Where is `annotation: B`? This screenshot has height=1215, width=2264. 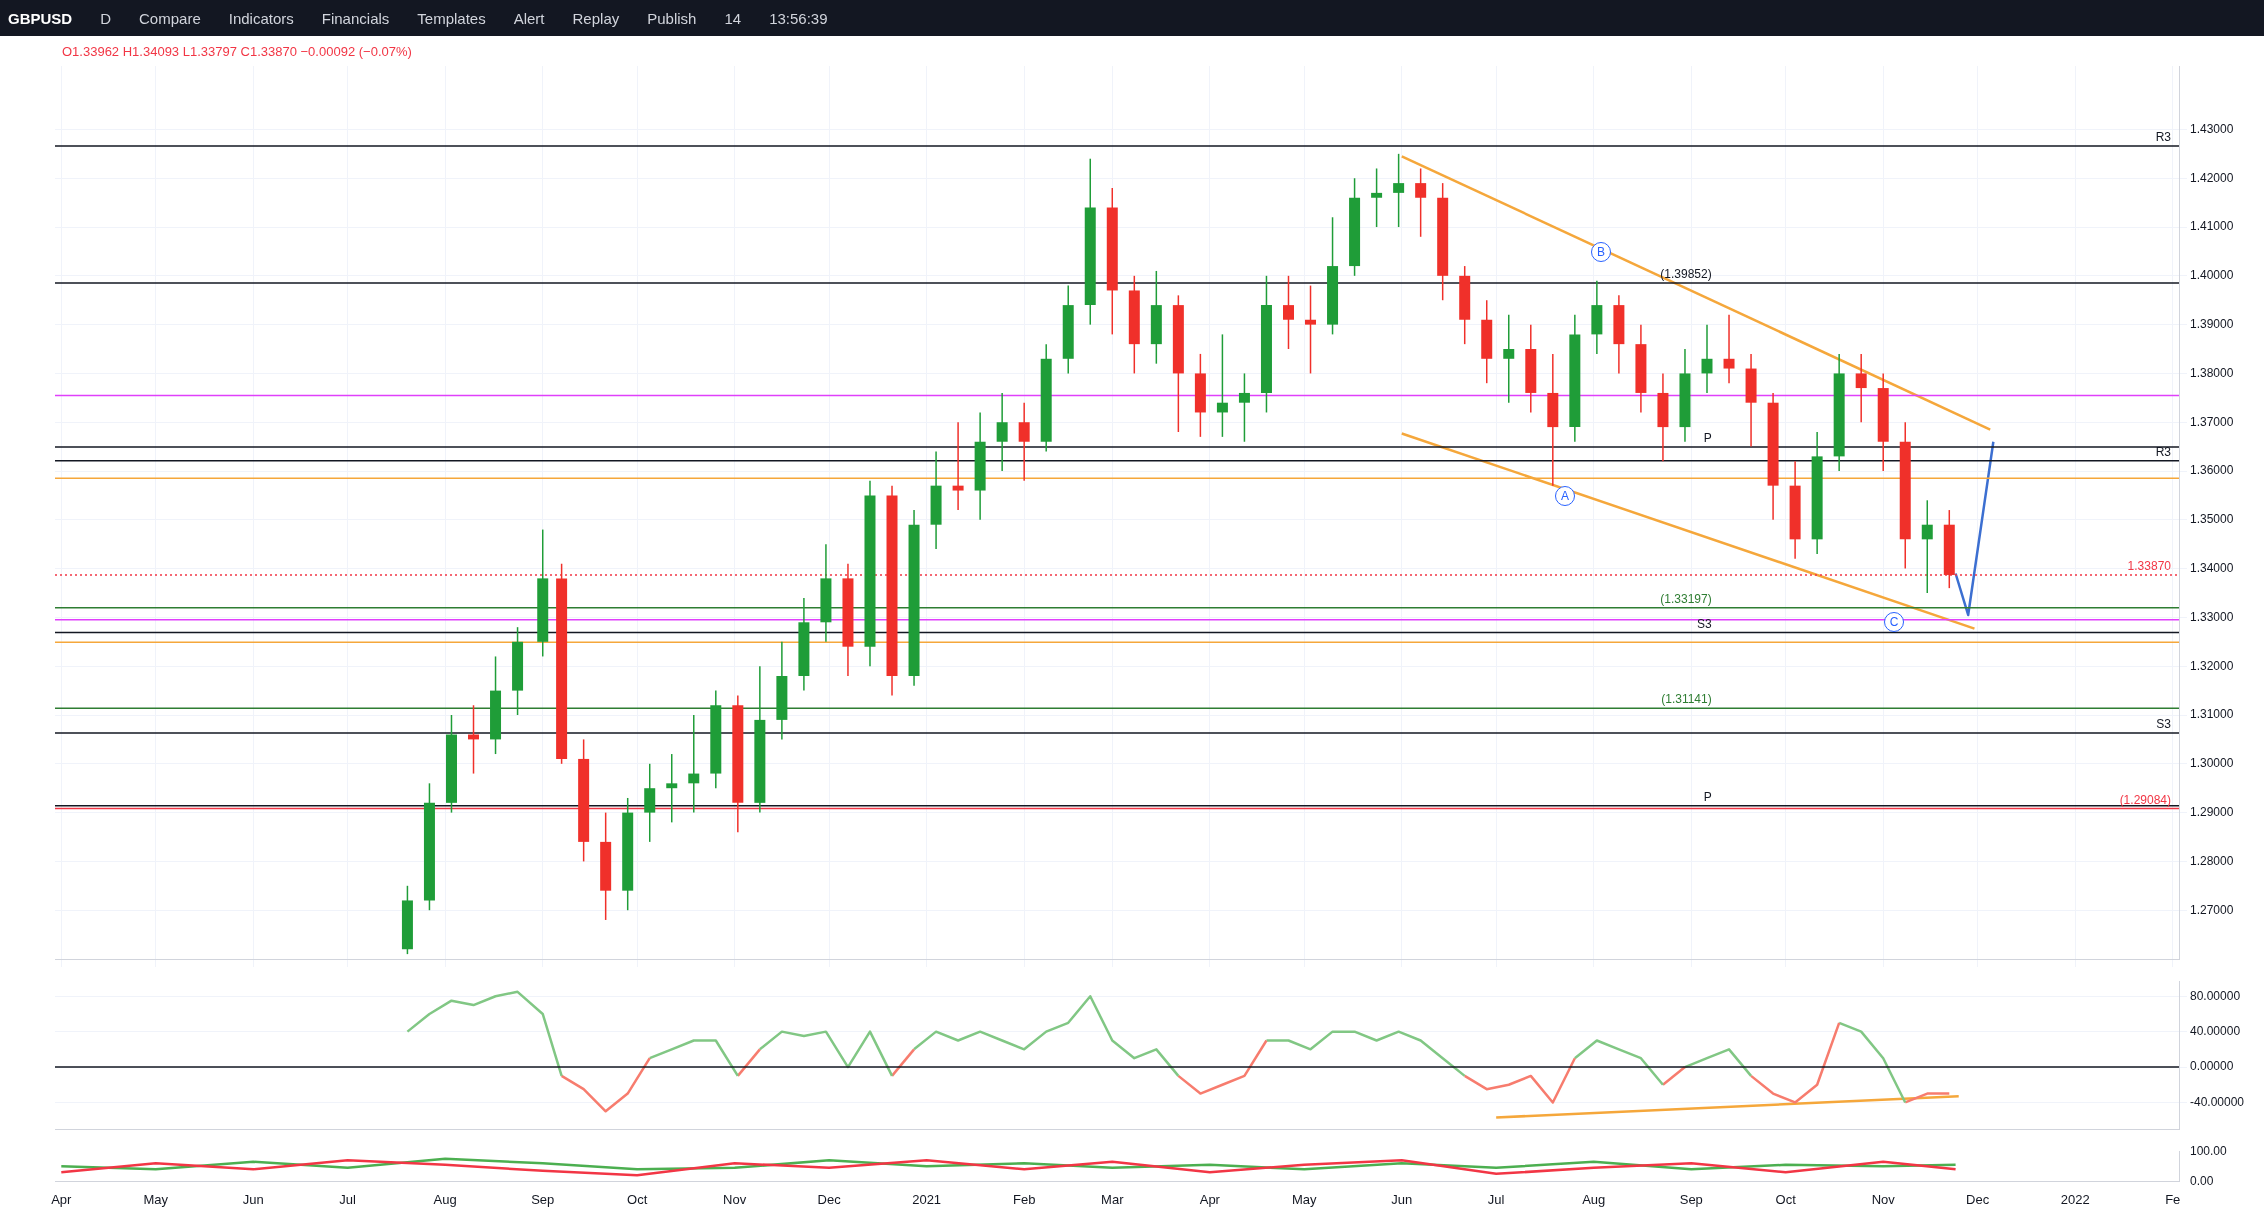
annotation: B is located at coordinates (1601, 252).